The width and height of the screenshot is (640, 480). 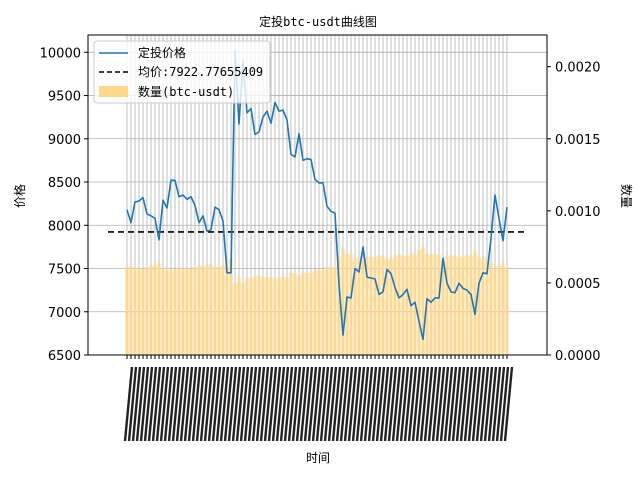 What do you see at coordinates (318, 458) in the screenshot?
I see `x-axis-label: 时间` at bounding box center [318, 458].